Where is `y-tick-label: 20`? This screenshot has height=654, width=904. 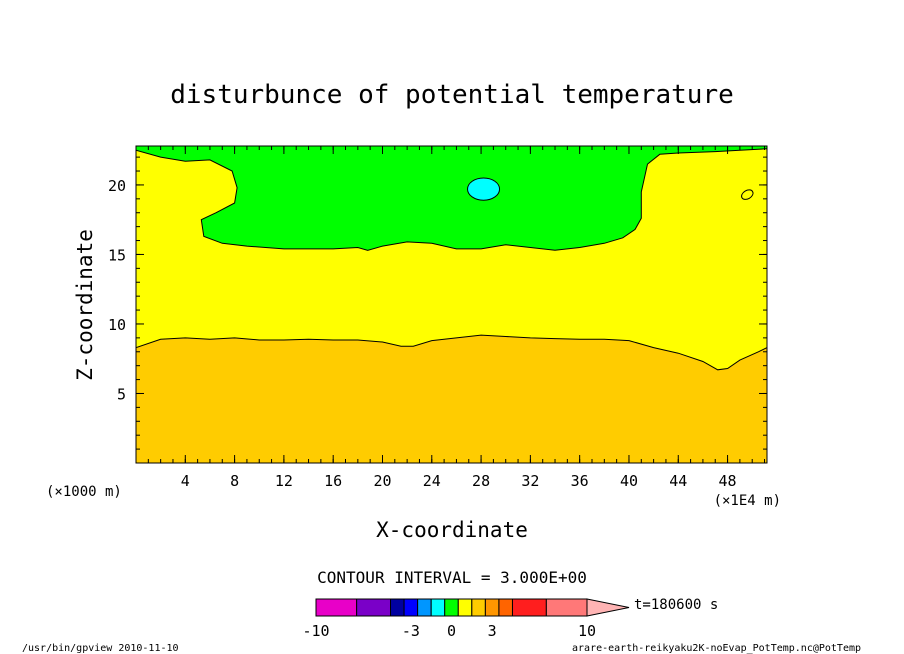 y-tick-label: 20 is located at coordinates (117, 186).